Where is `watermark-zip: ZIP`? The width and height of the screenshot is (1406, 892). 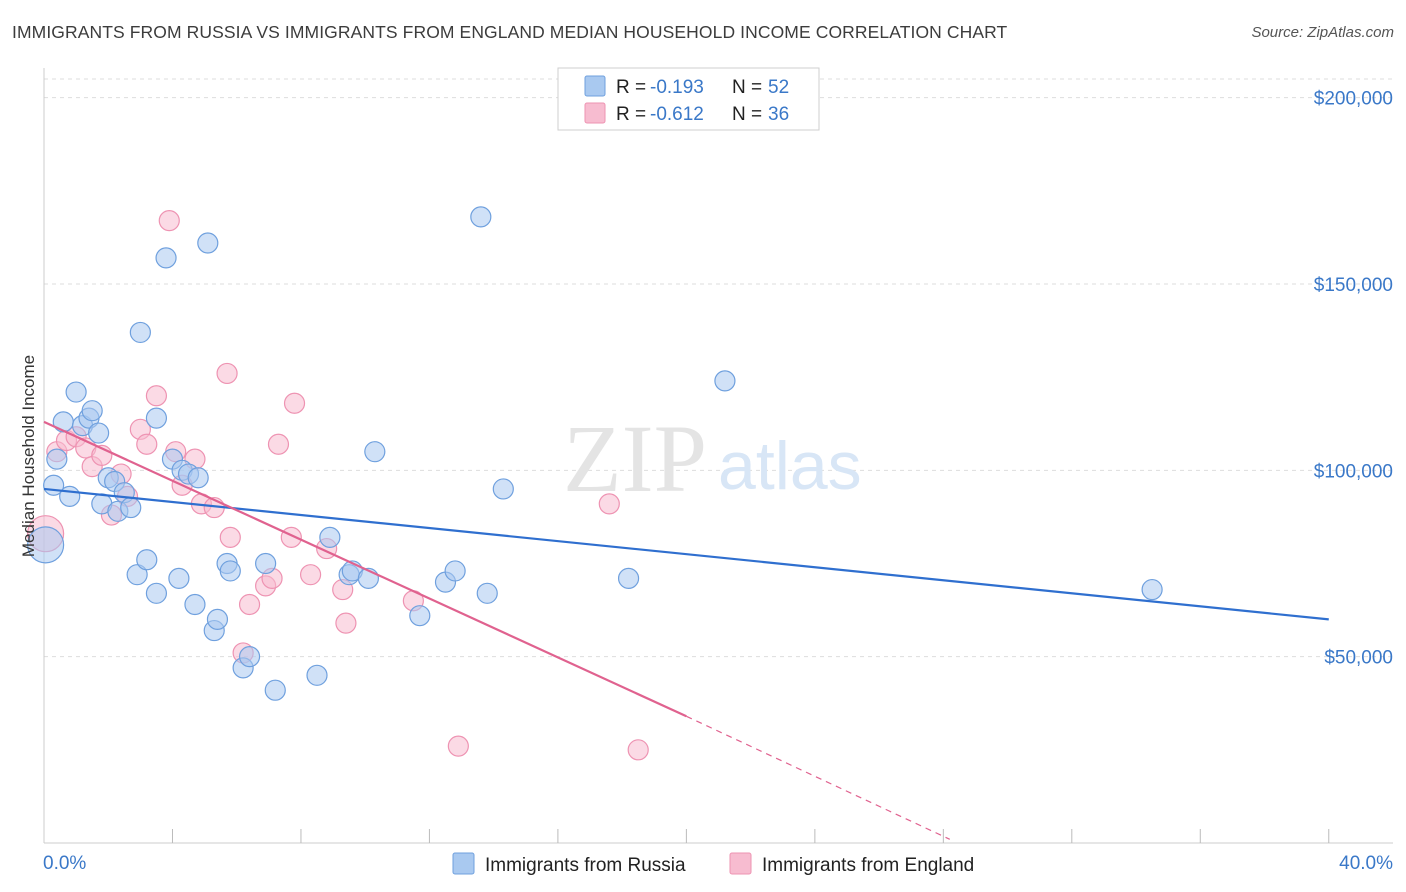 watermark-zip: ZIP is located at coordinates (635, 458).